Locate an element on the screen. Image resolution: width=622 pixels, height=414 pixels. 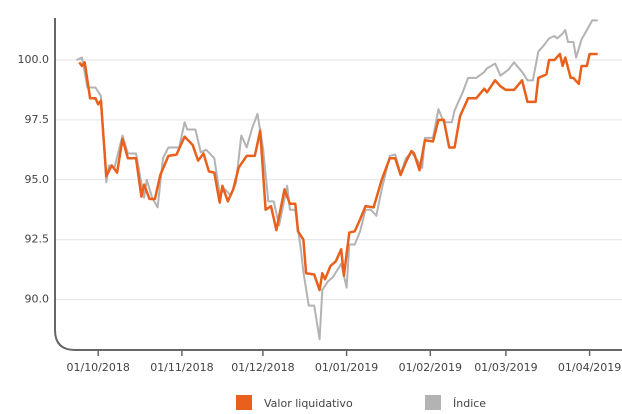
y-tick-label: 95.0 is located at coordinates (37, 179).